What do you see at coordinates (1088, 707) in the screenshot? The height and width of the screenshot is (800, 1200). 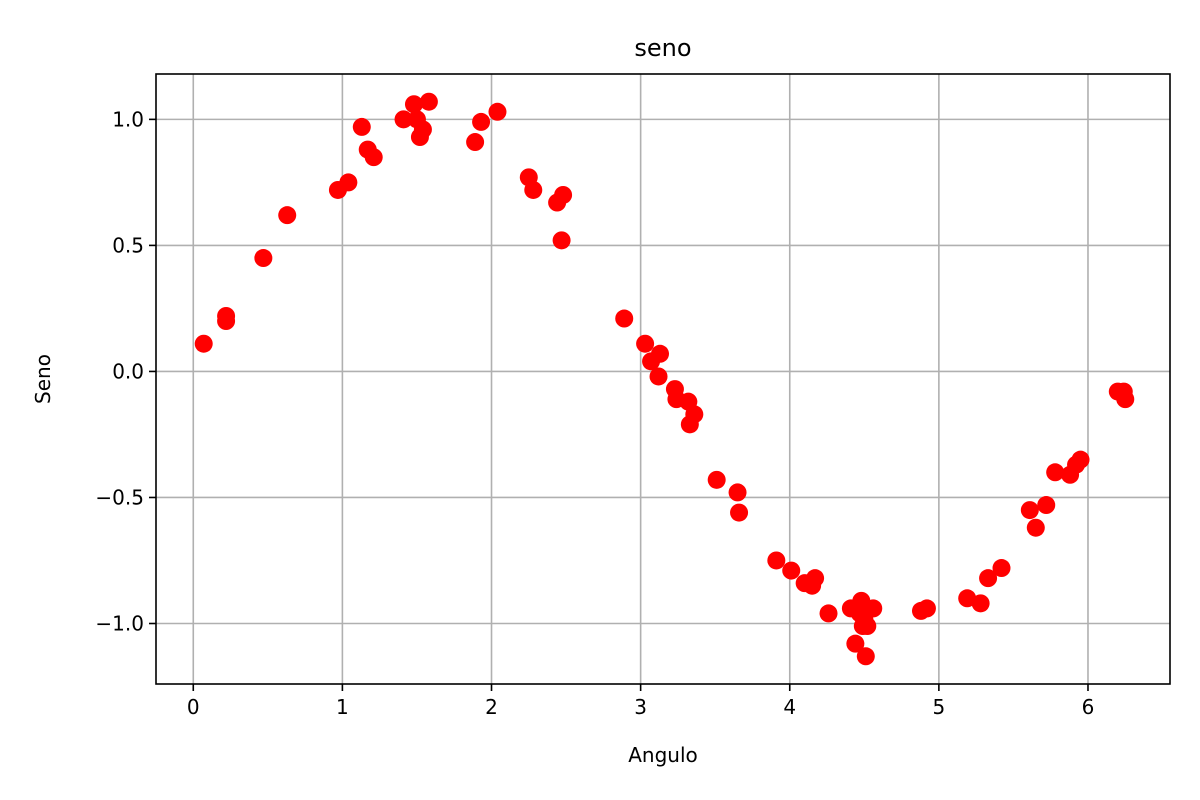 I see `x-tick-label: 6` at bounding box center [1088, 707].